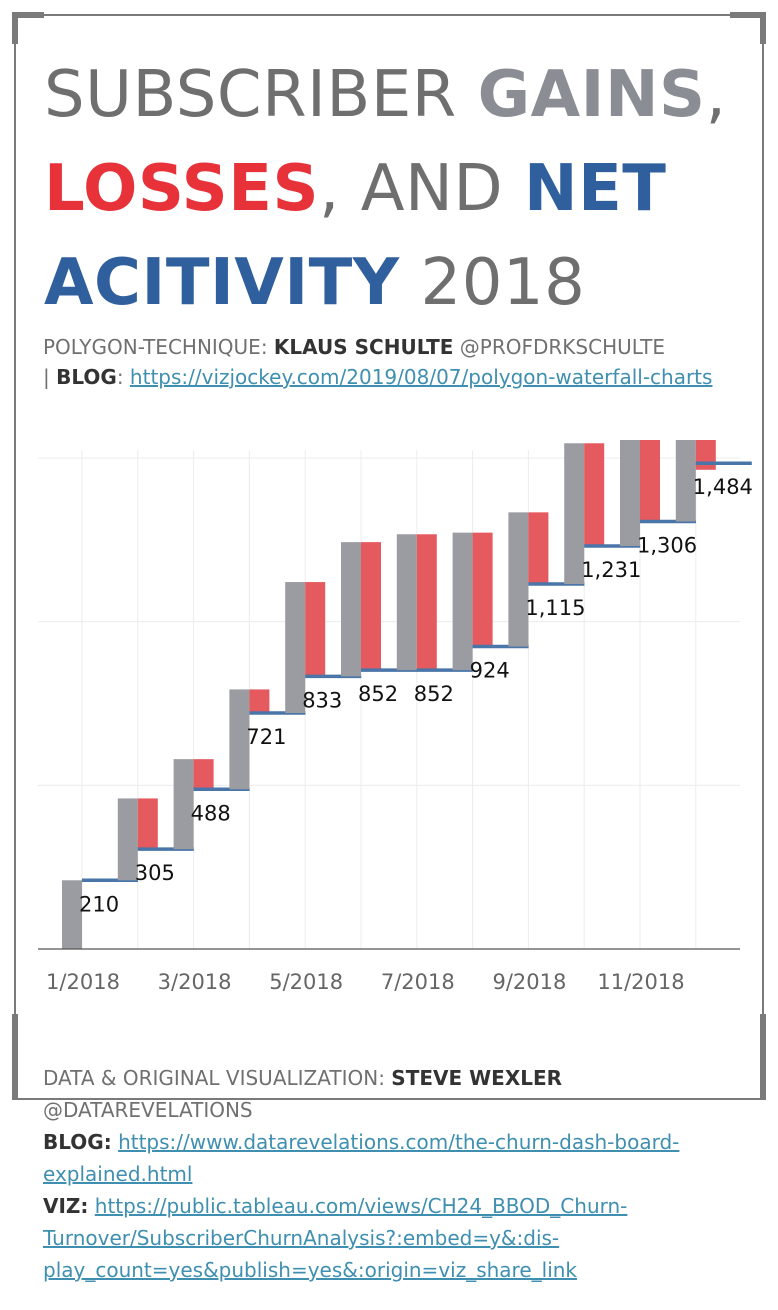 The height and width of the screenshot is (1310, 778). I want to click on x-tick-label-2: 5/2018, so click(306, 982).